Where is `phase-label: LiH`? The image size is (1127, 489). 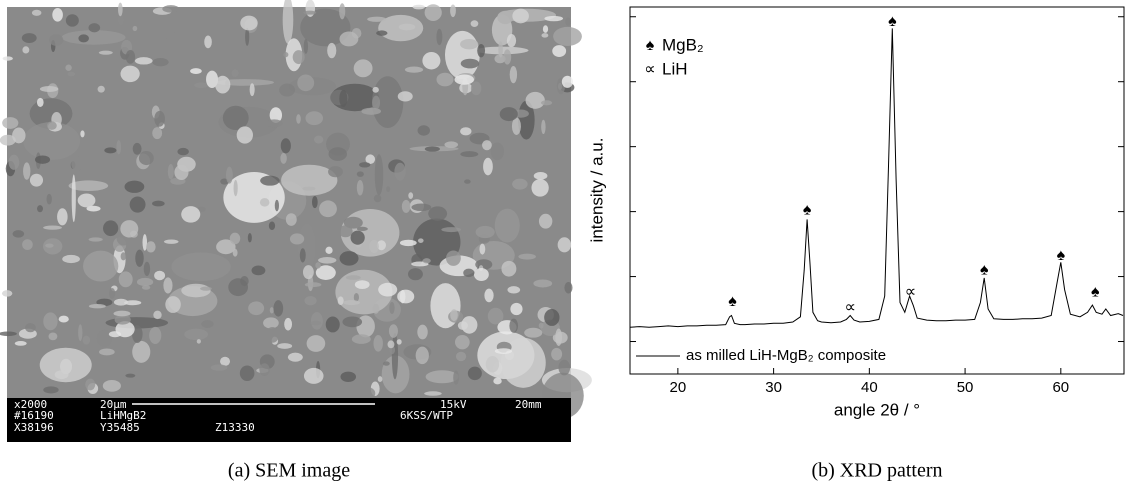 phase-label: LiH is located at coordinates (675, 68).